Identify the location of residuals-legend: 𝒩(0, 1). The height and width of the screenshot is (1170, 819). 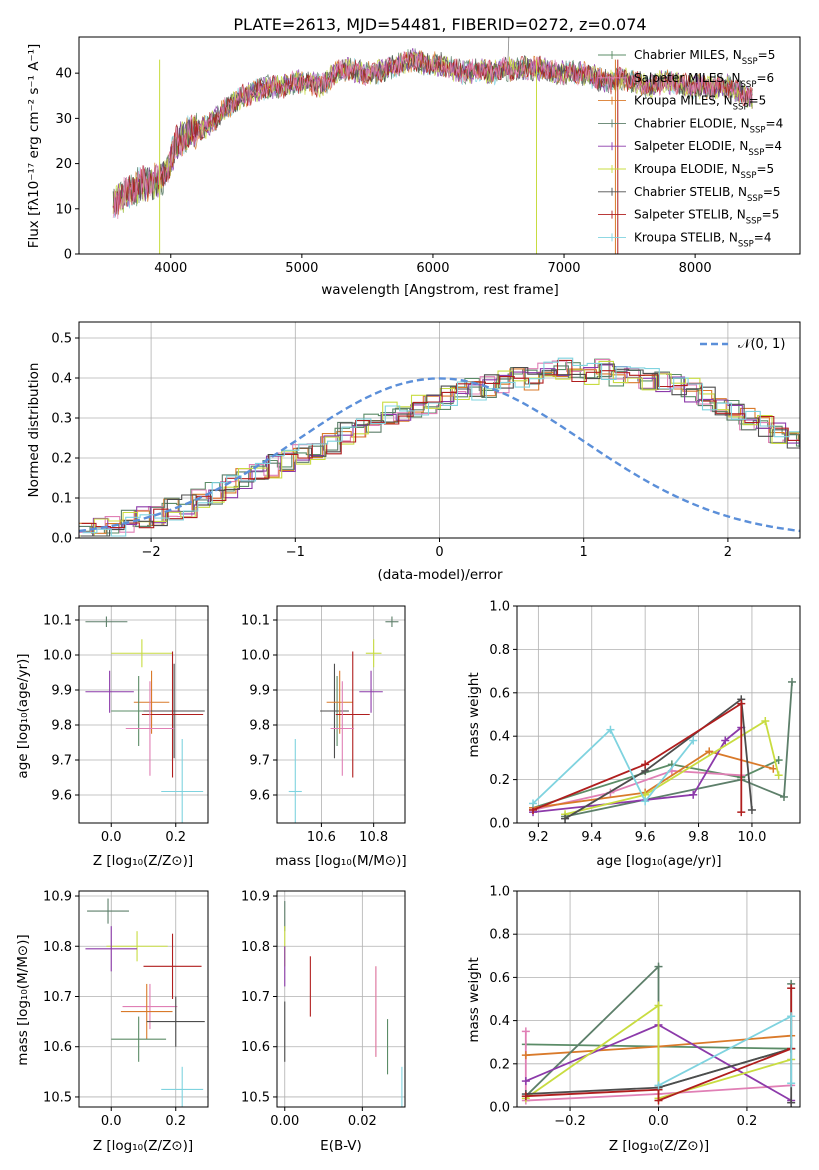
(742, 344).